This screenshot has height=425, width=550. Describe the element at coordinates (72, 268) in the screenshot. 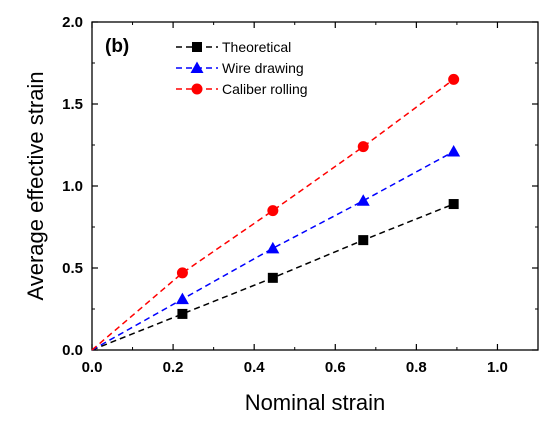

I see `y-tick-label: 0.5` at that location.